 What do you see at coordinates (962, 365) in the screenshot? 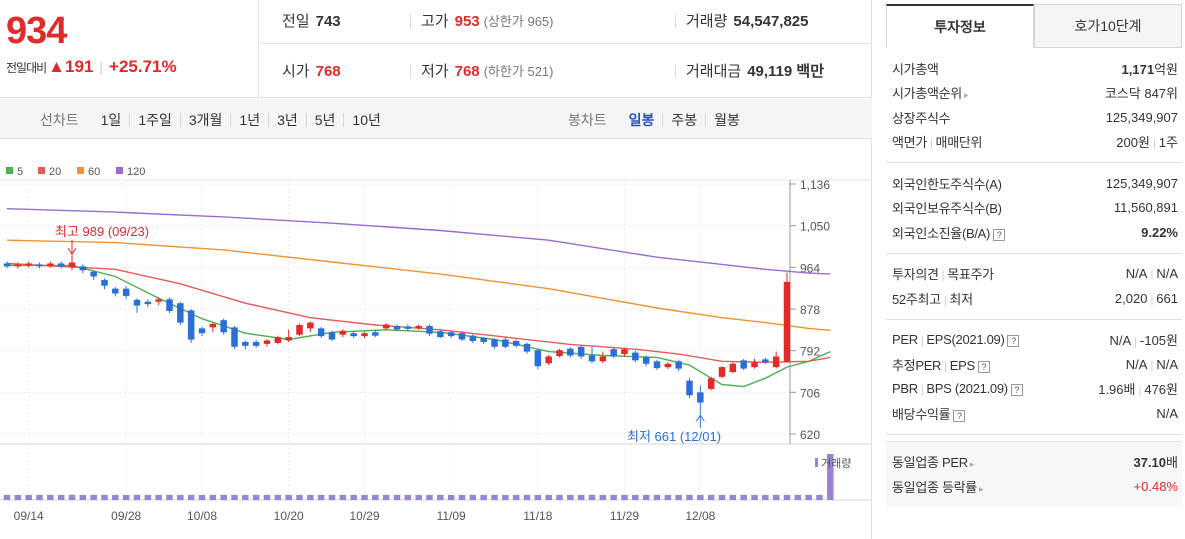
I see `est-eps-label: EPS` at bounding box center [962, 365].